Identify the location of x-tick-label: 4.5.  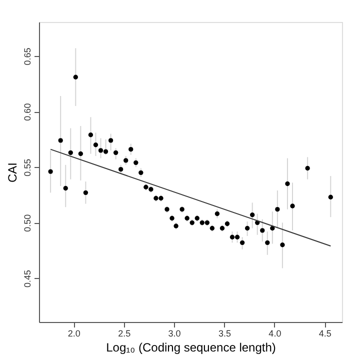
(325, 333).